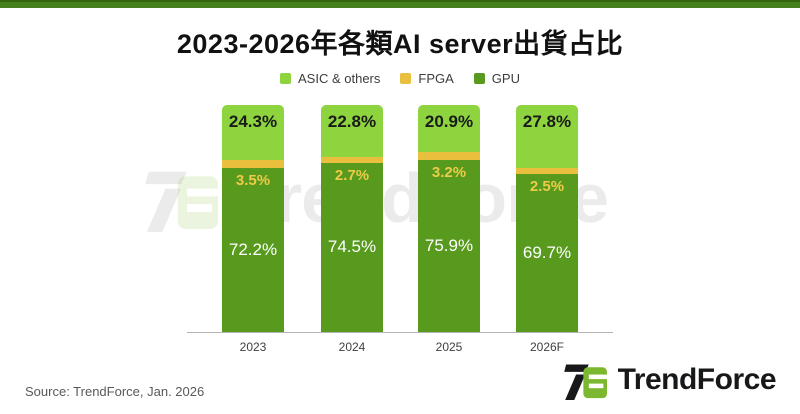 The image size is (800, 414). What do you see at coordinates (115, 391) in the screenshot?
I see `source-note: Source: TrendForce, Jan. 2026` at bounding box center [115, 391].